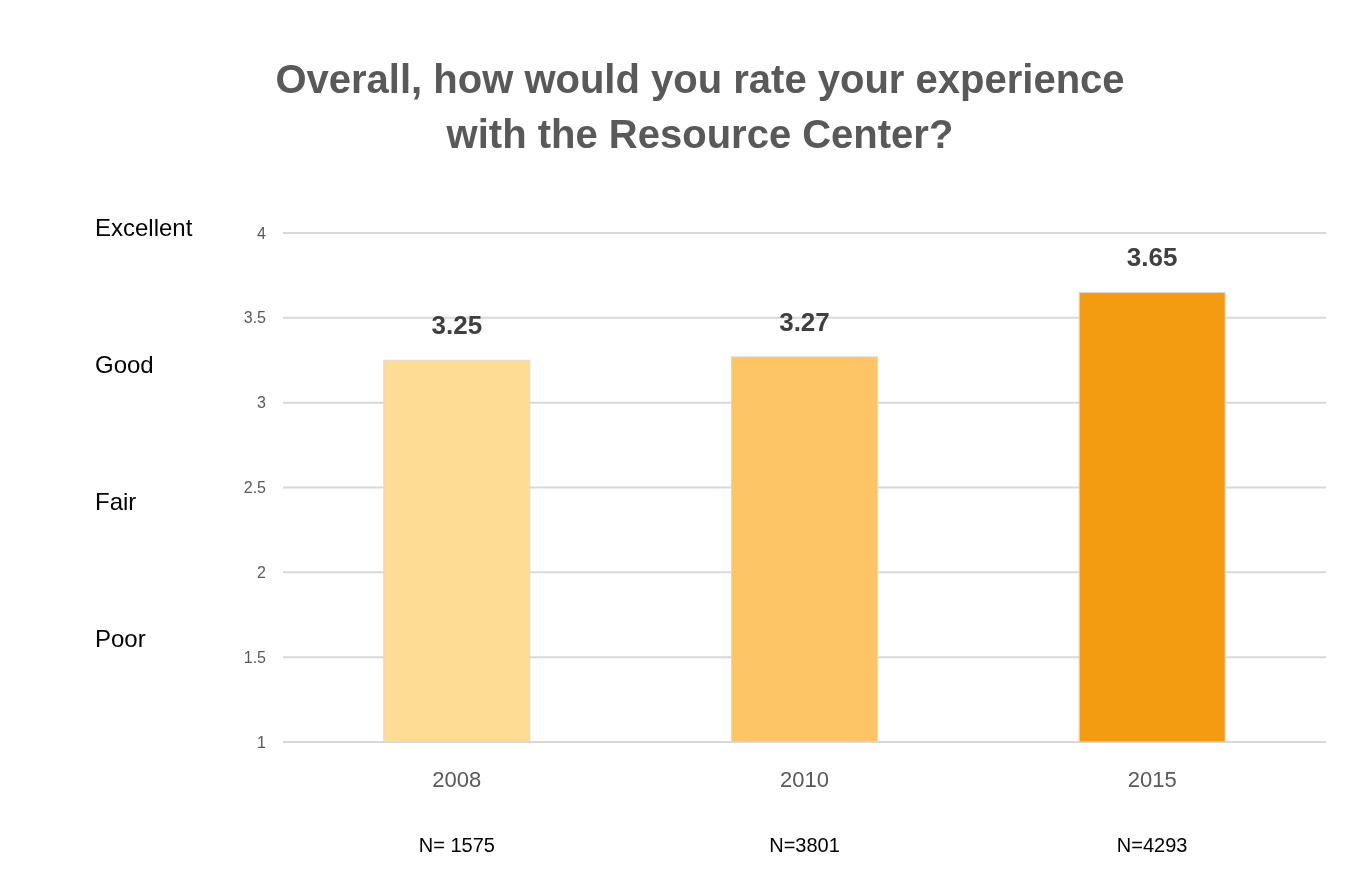  I want to click on text: Fair, so click(116, 502).